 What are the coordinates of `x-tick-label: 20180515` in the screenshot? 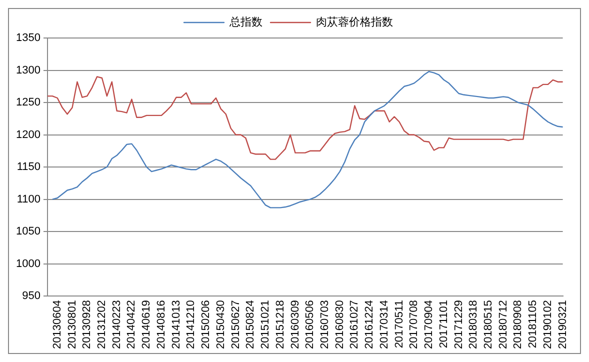 It's located at (488, 325).